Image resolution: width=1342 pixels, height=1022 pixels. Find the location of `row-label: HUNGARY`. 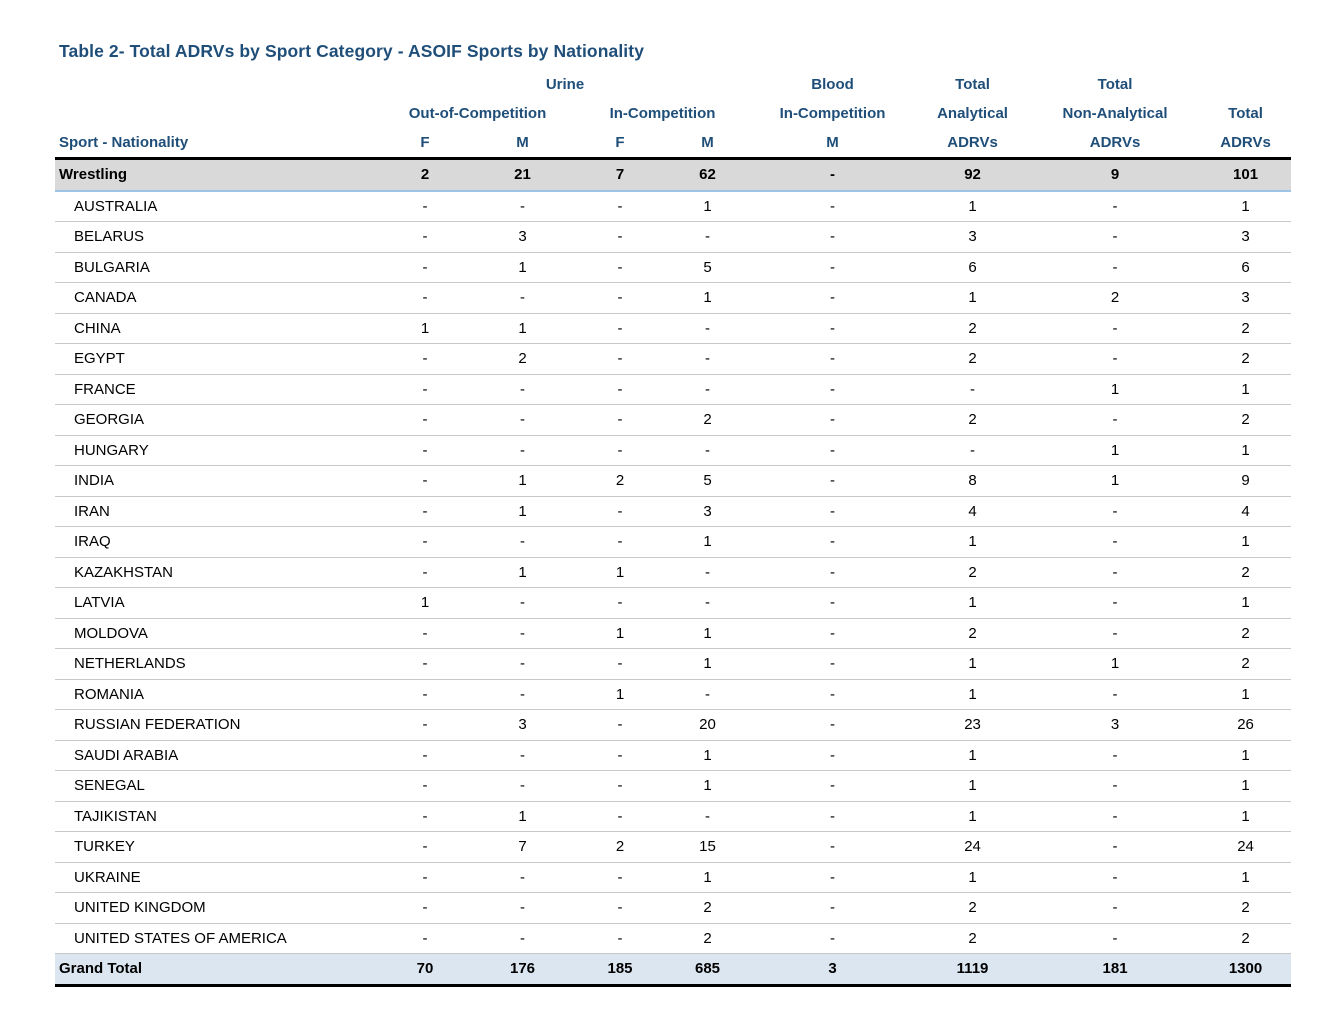

row-label: HUNGARY is located at coordinates (217, 450).